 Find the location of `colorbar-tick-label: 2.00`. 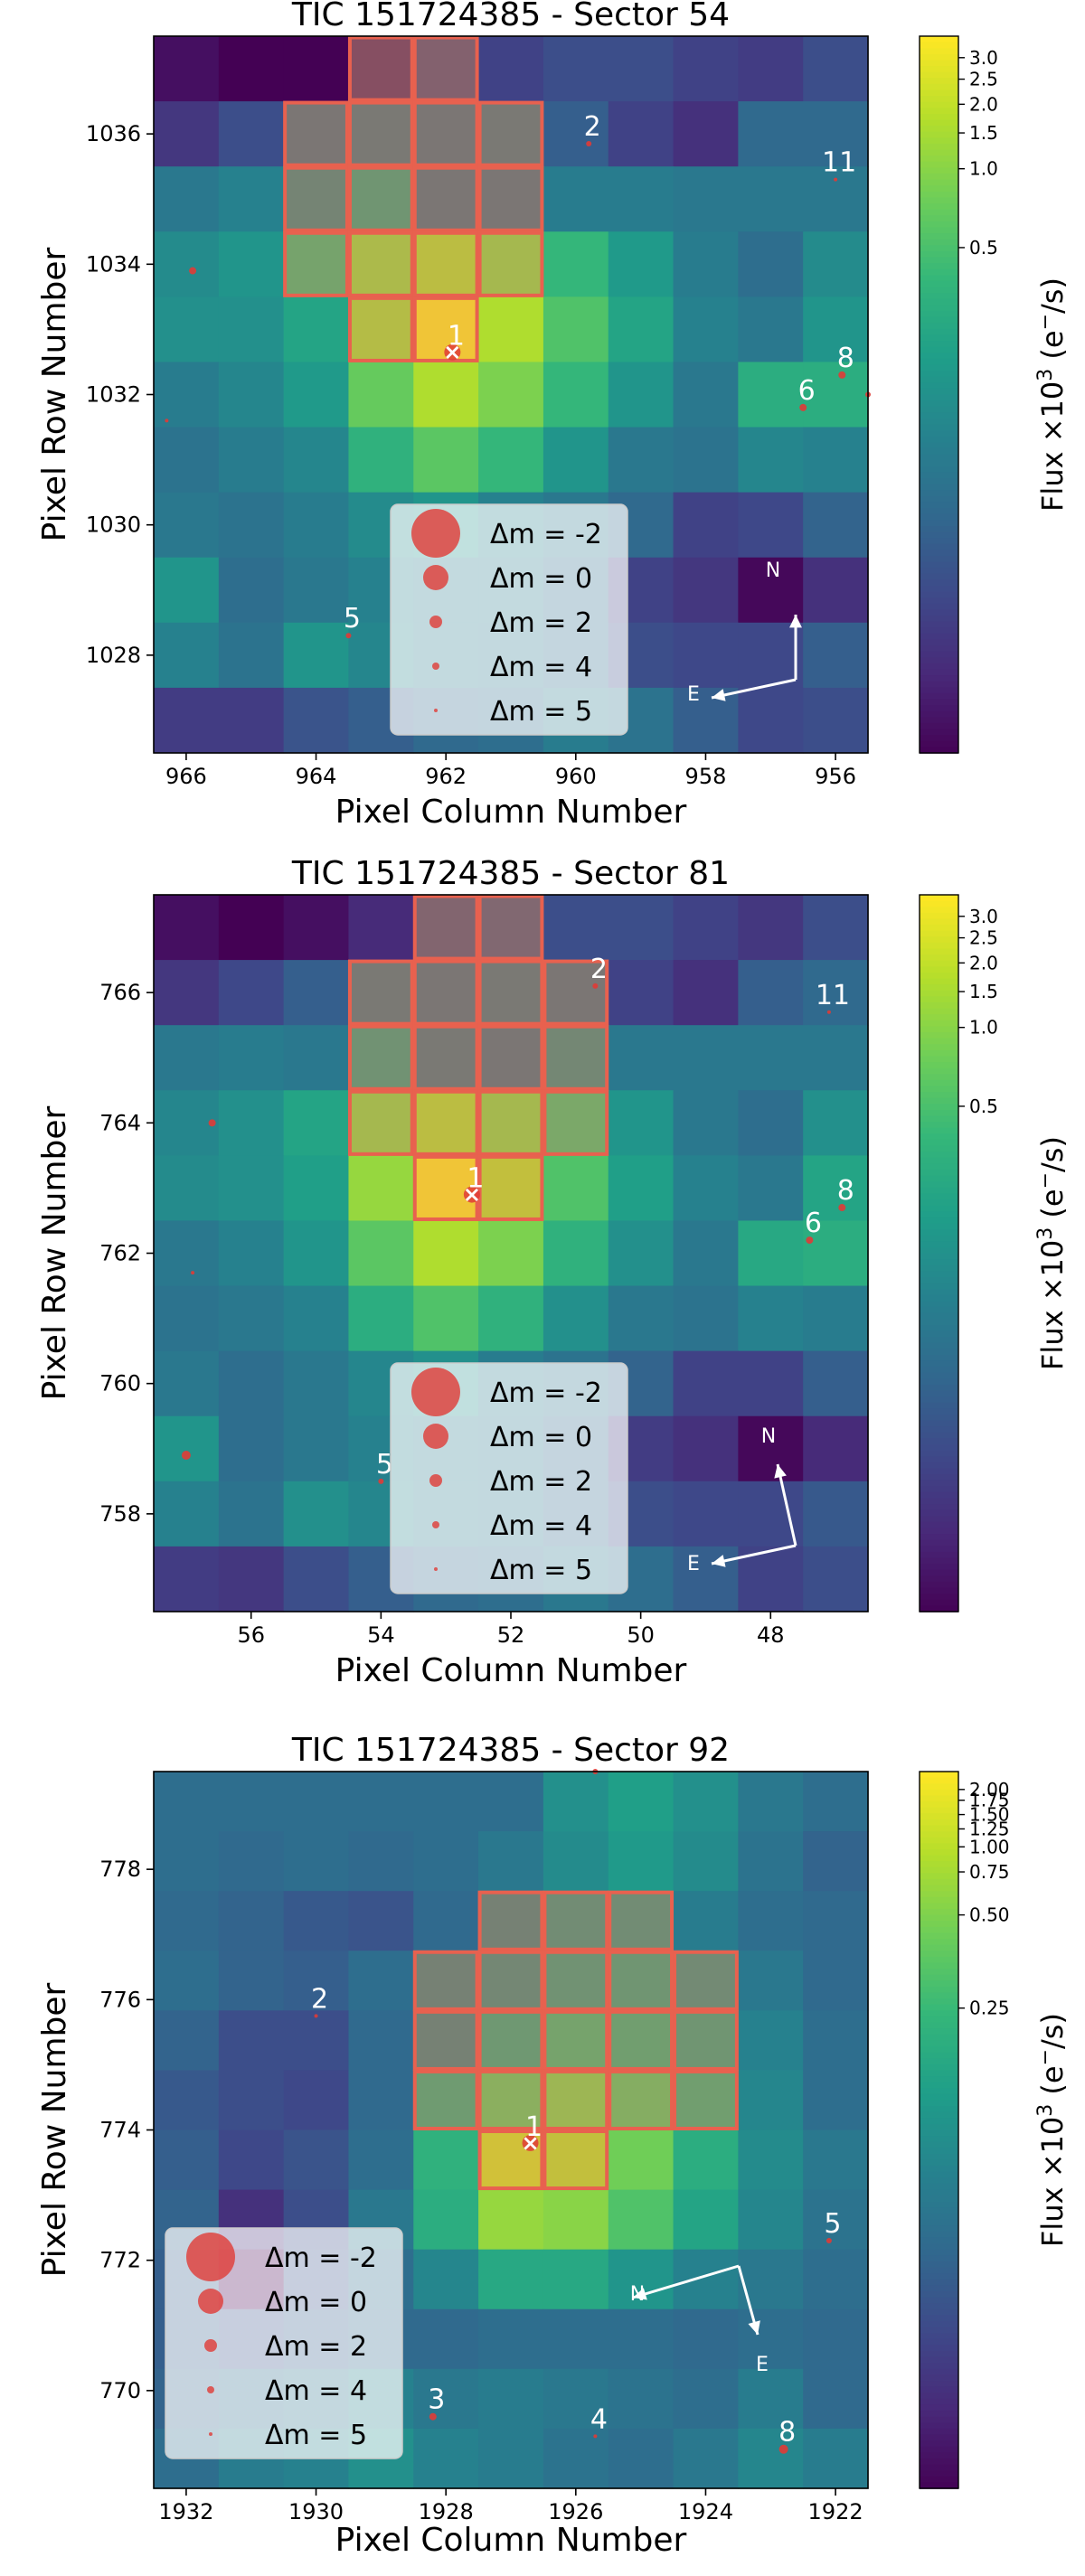

colorbar-tick-label: 2.00 is located at coordinates (989, 1790).